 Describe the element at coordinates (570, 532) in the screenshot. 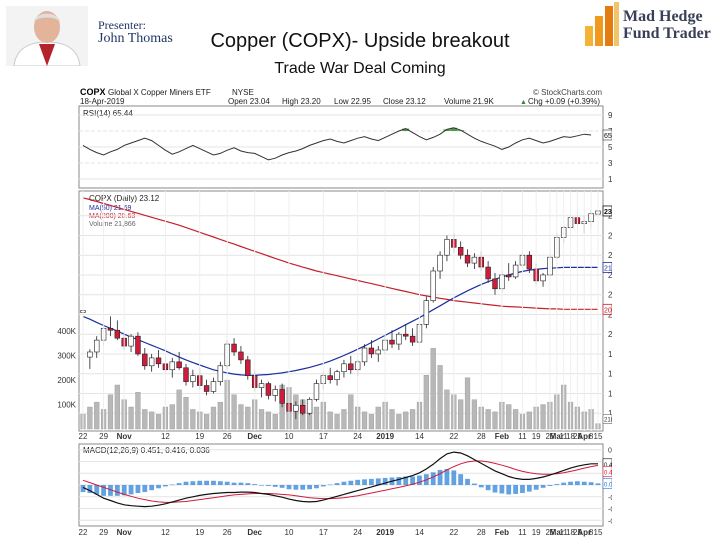

I see `x-tick-label-macd: 18` at that location.